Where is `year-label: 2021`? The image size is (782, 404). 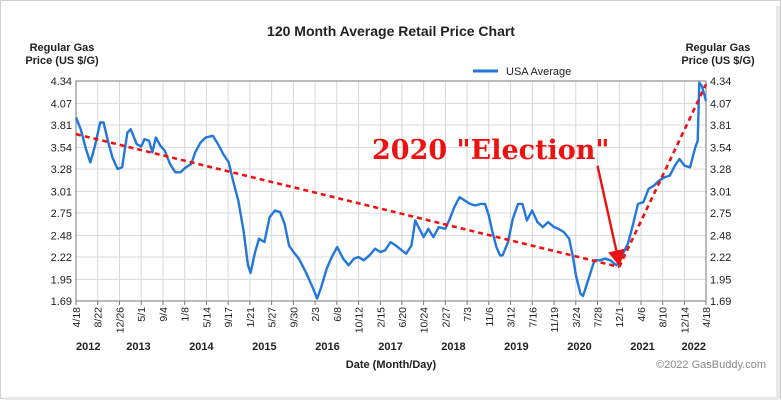 year-label: 2021 is located at coordinates (642, 347).